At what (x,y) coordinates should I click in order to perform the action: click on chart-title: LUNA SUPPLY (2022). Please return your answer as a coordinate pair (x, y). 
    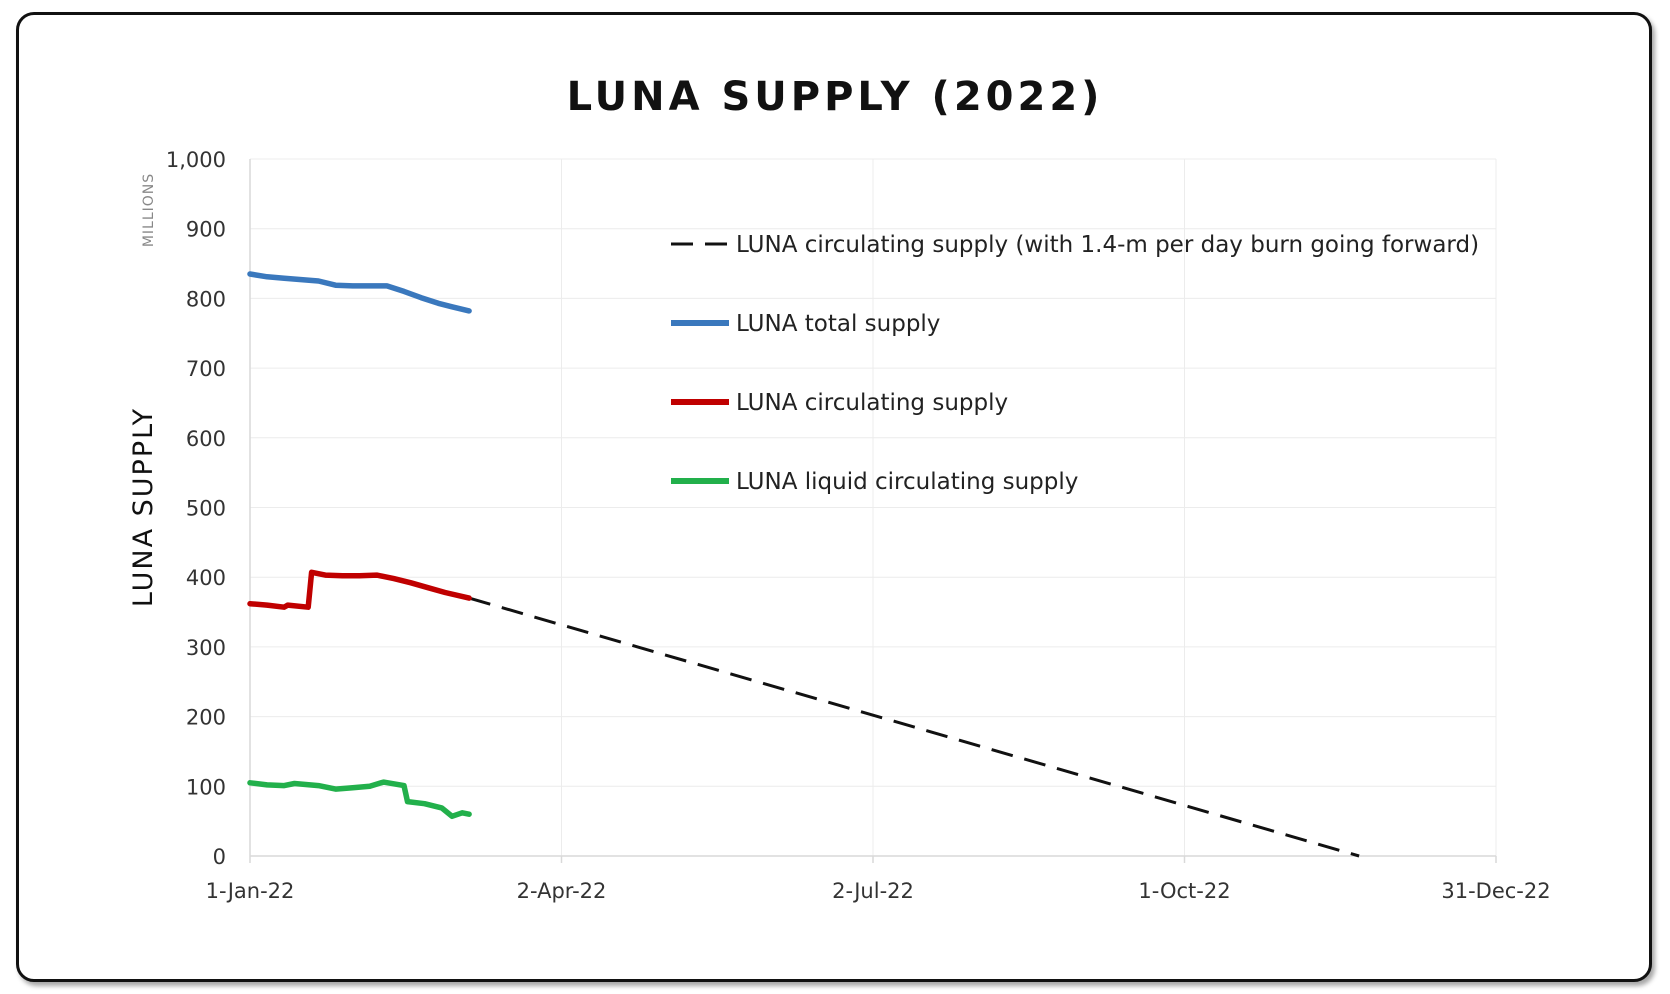
    Looking at the image, I should click on (835, 97).